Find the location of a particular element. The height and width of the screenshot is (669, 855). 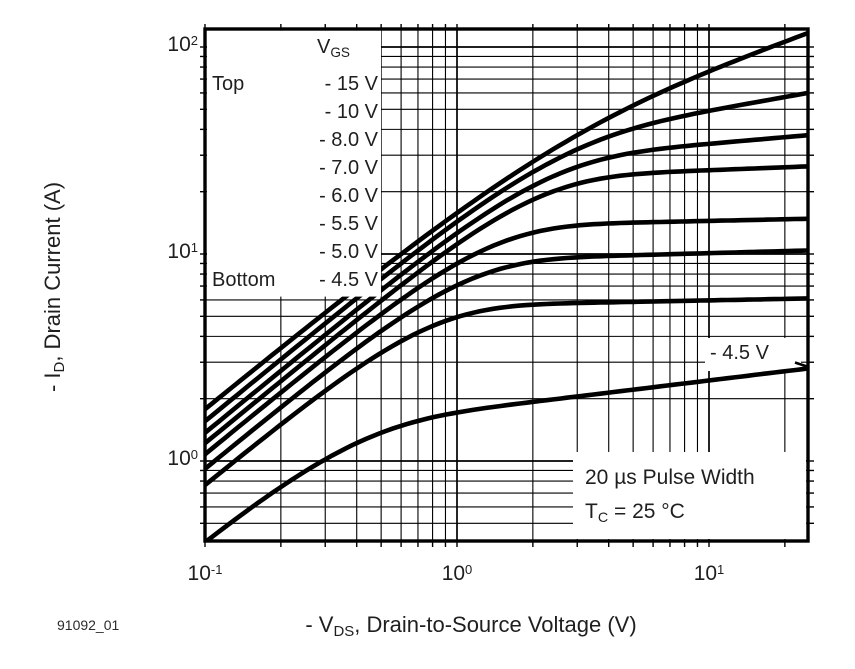

legend-entry-1: - 15 V is located at coordinates (351, 84).